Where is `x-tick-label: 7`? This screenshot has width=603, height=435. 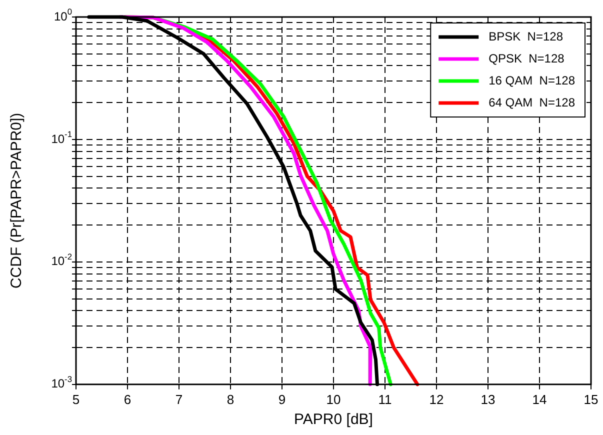
x-tick-label: 7 is located at coordinates (179, 399).